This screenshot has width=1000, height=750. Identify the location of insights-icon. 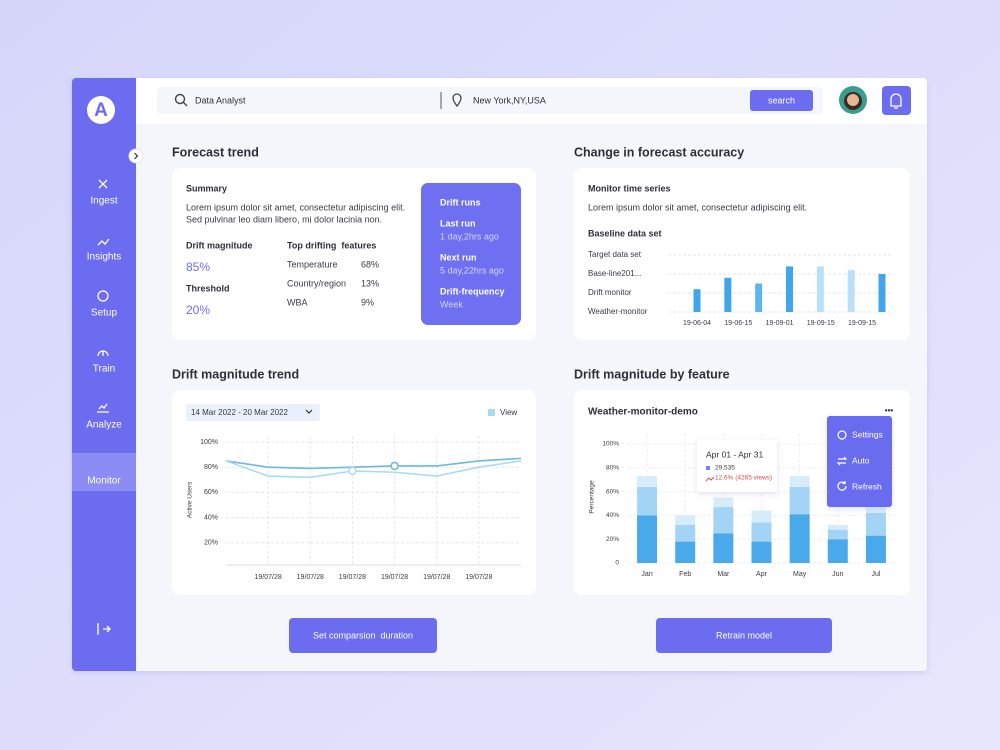
(103, 242).